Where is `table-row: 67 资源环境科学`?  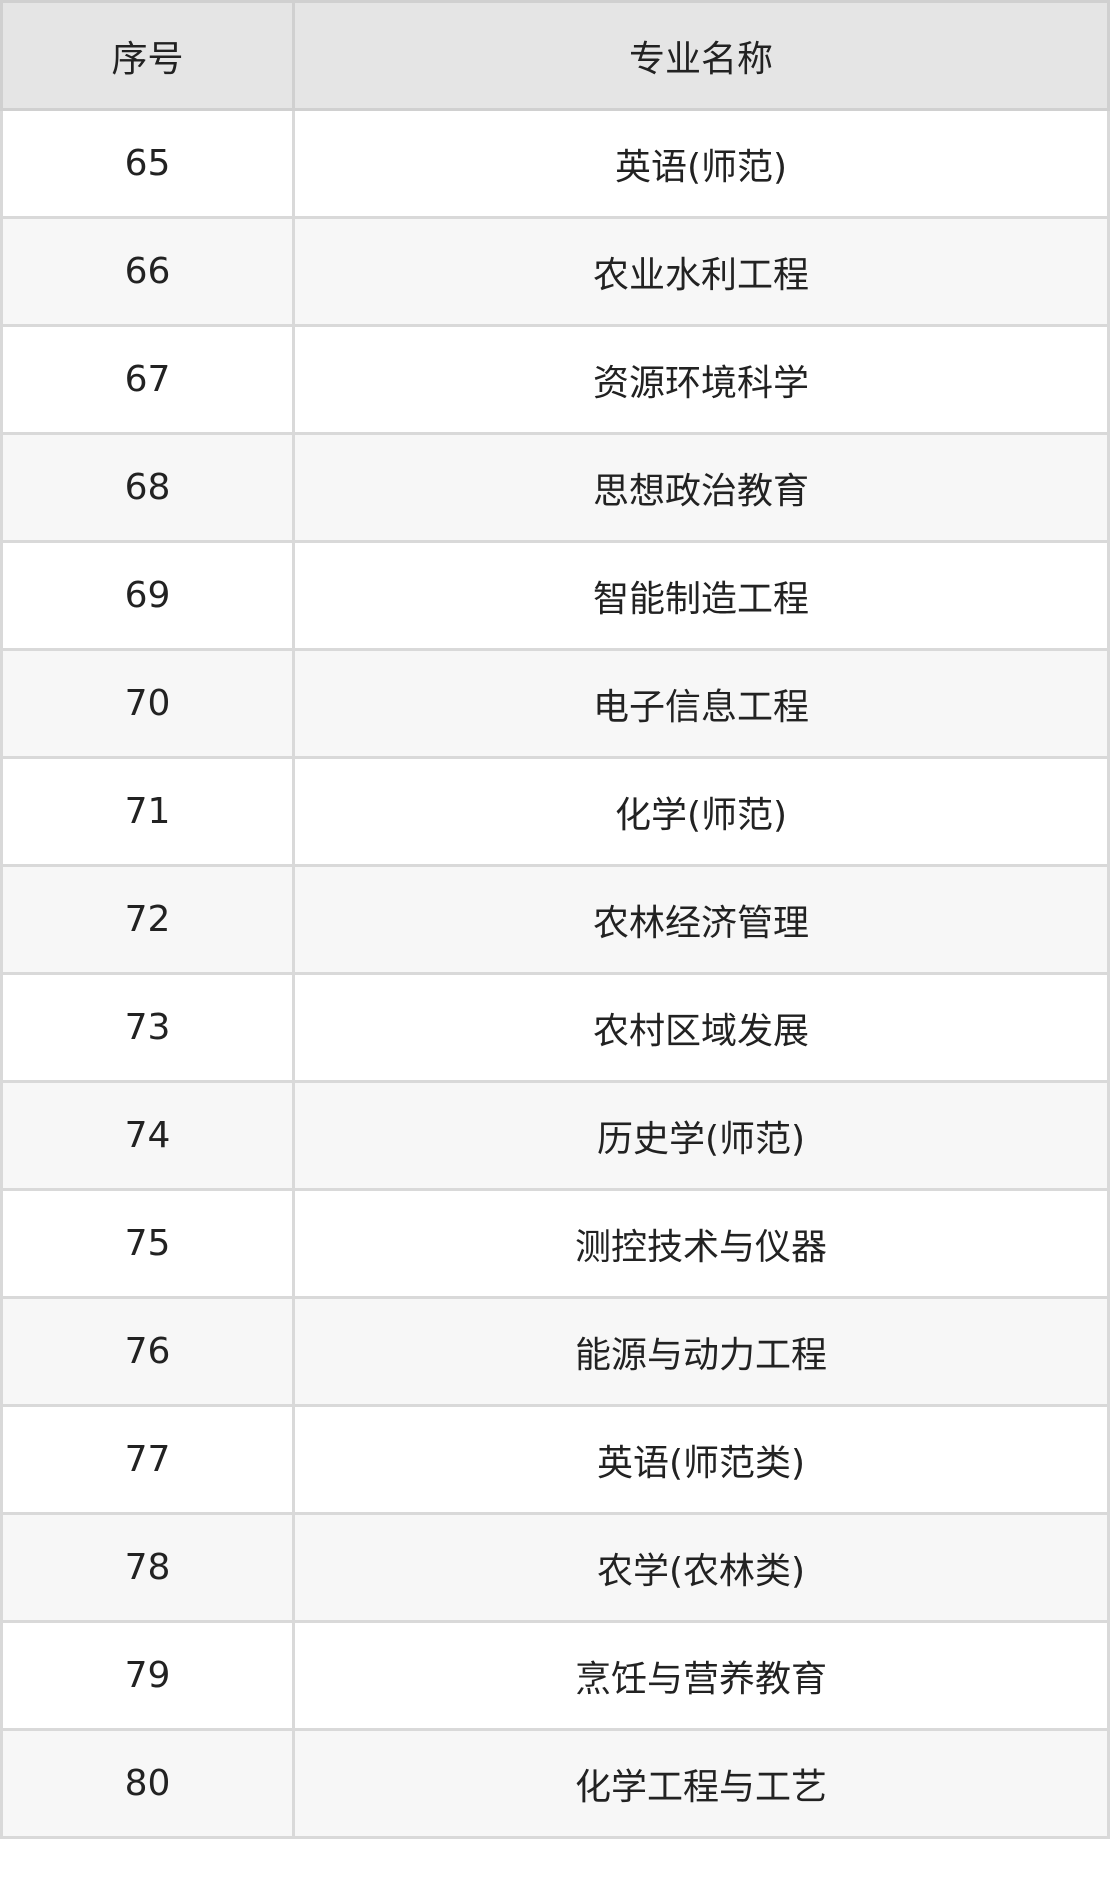 table-row: 67 资源环境科学 is located at coordinates (555, 379).